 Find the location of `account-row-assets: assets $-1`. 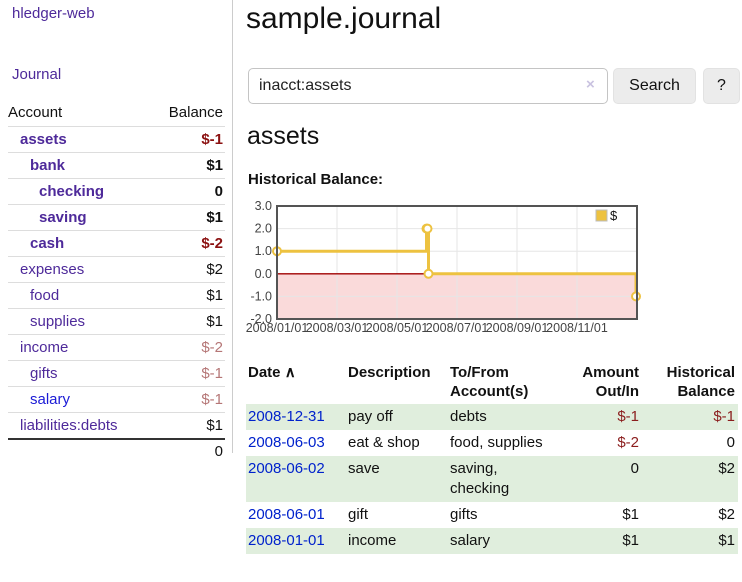

account-row-assets: assets $-1 is located at coordinates (116, 139).